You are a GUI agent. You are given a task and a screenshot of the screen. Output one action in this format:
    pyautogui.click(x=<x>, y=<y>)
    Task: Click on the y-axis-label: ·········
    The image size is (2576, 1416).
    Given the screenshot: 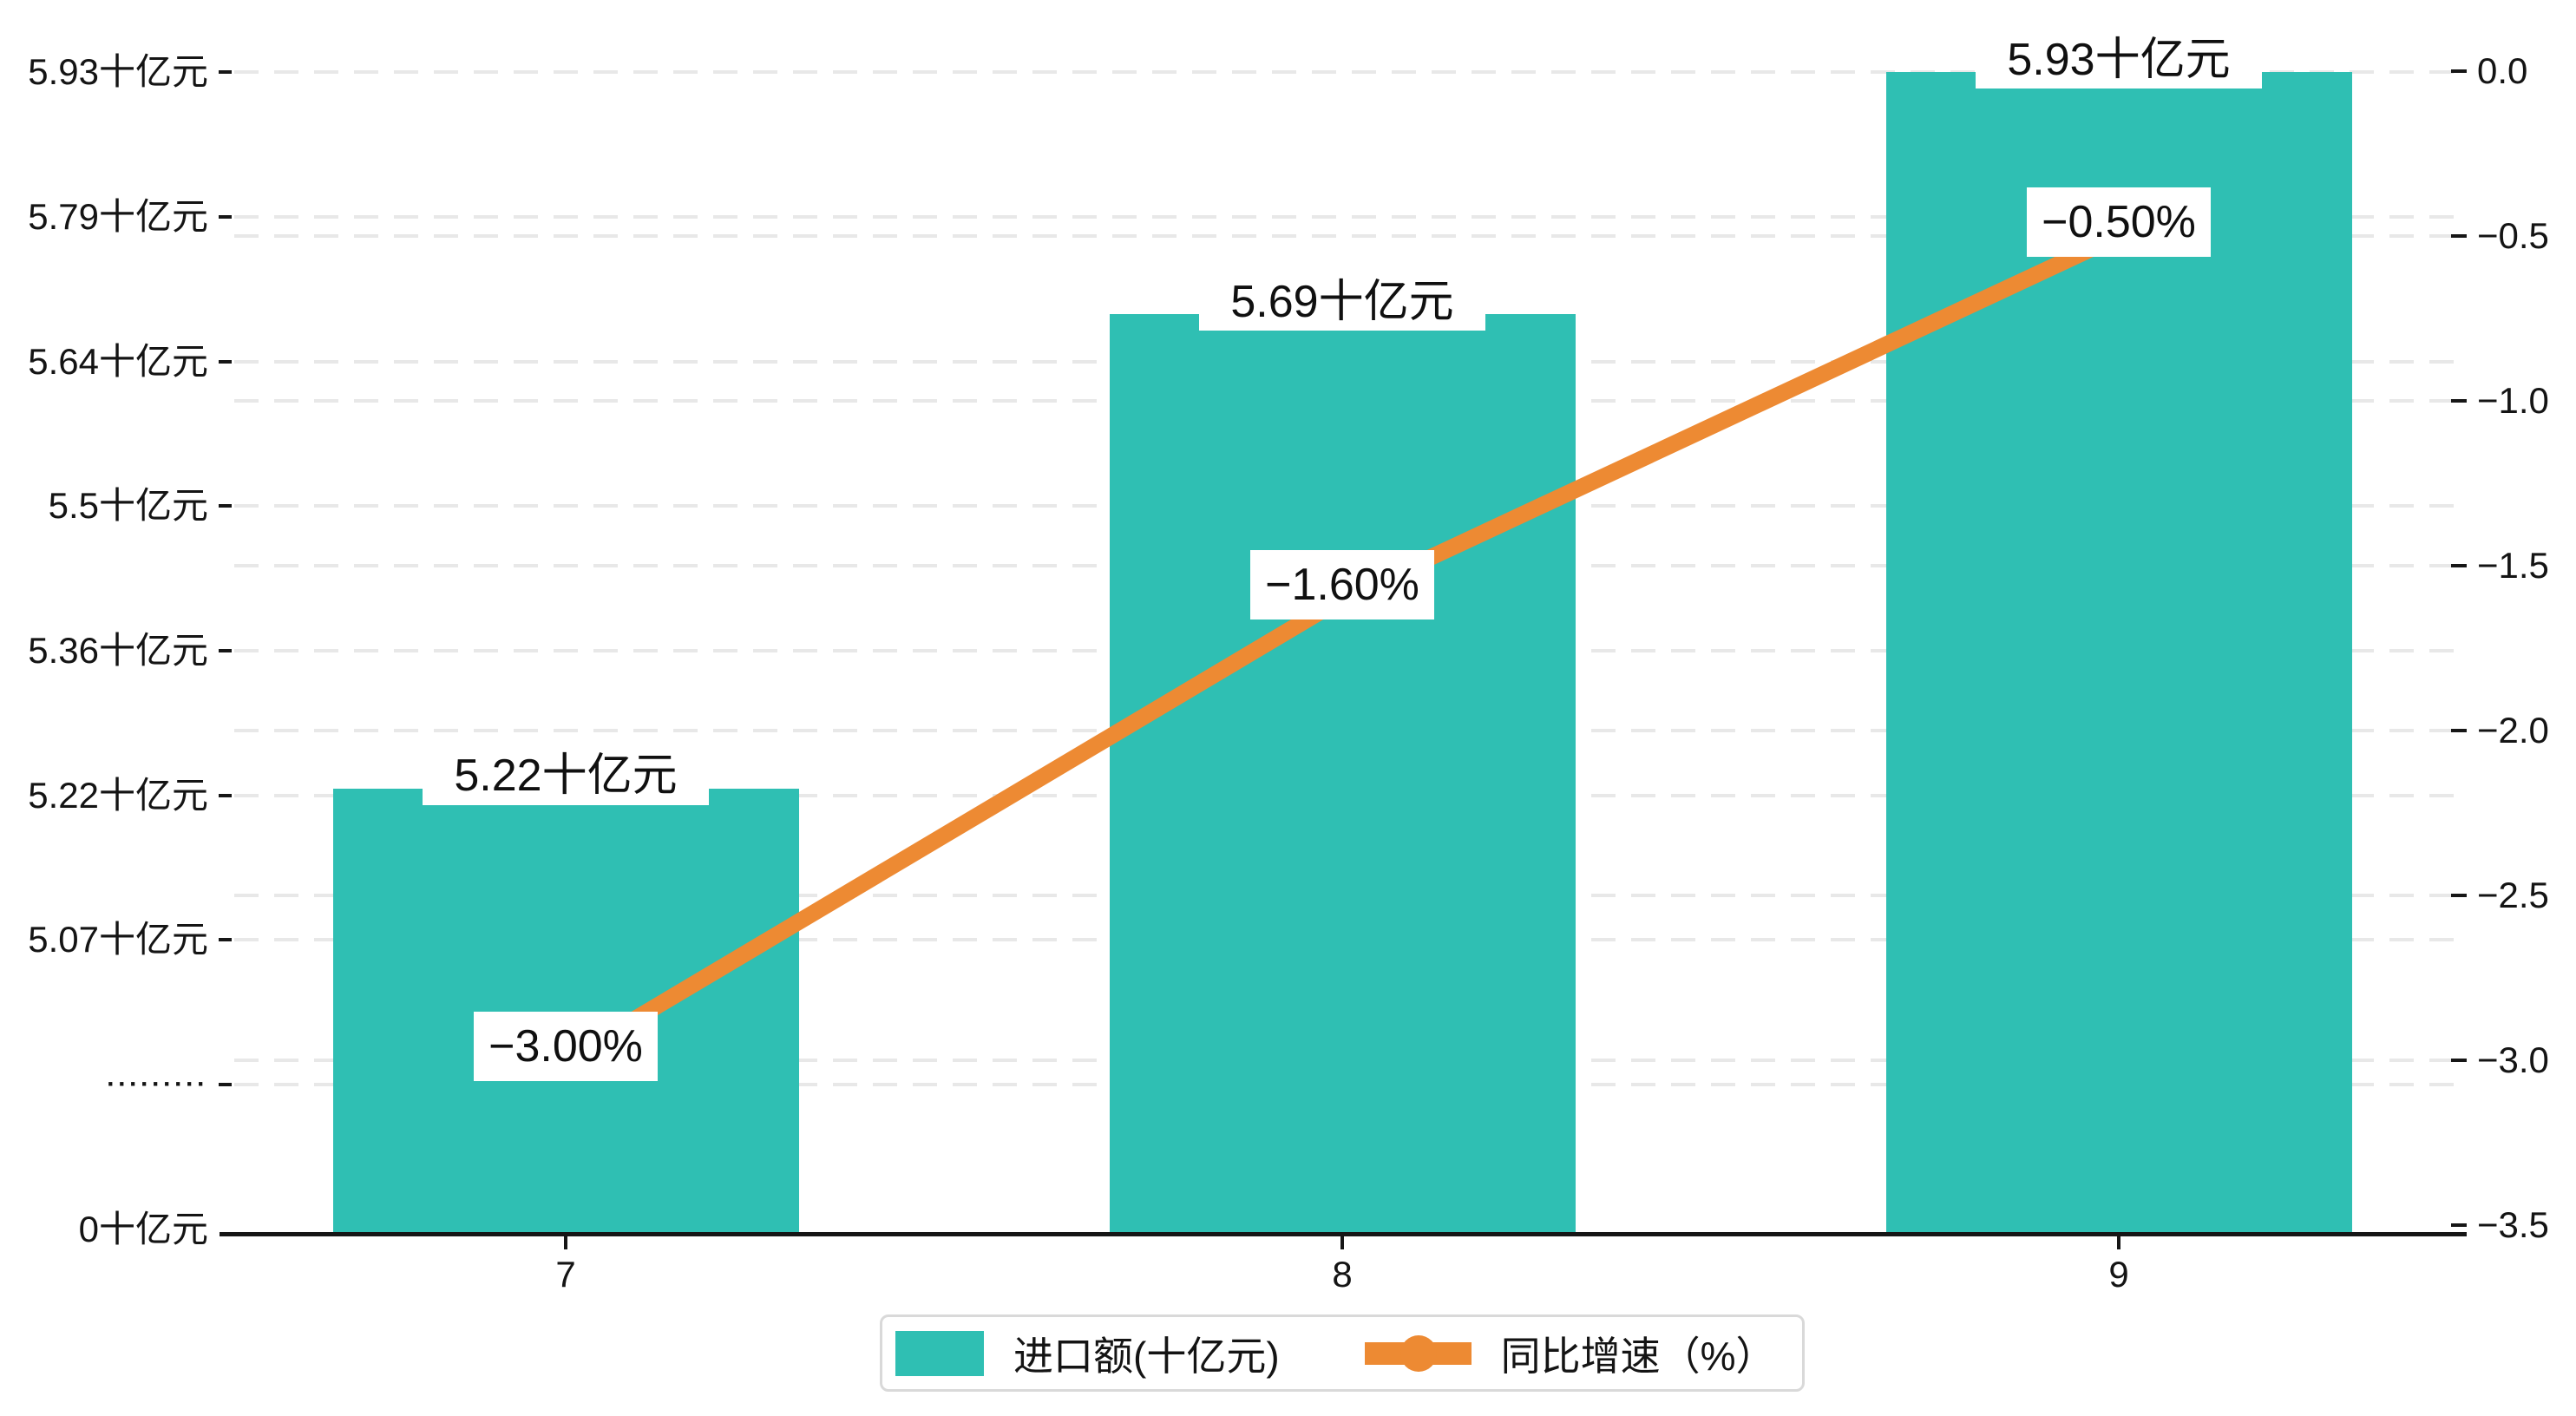 What is the action you would take?
    pyautogui.click(x=157, y=1084)
    